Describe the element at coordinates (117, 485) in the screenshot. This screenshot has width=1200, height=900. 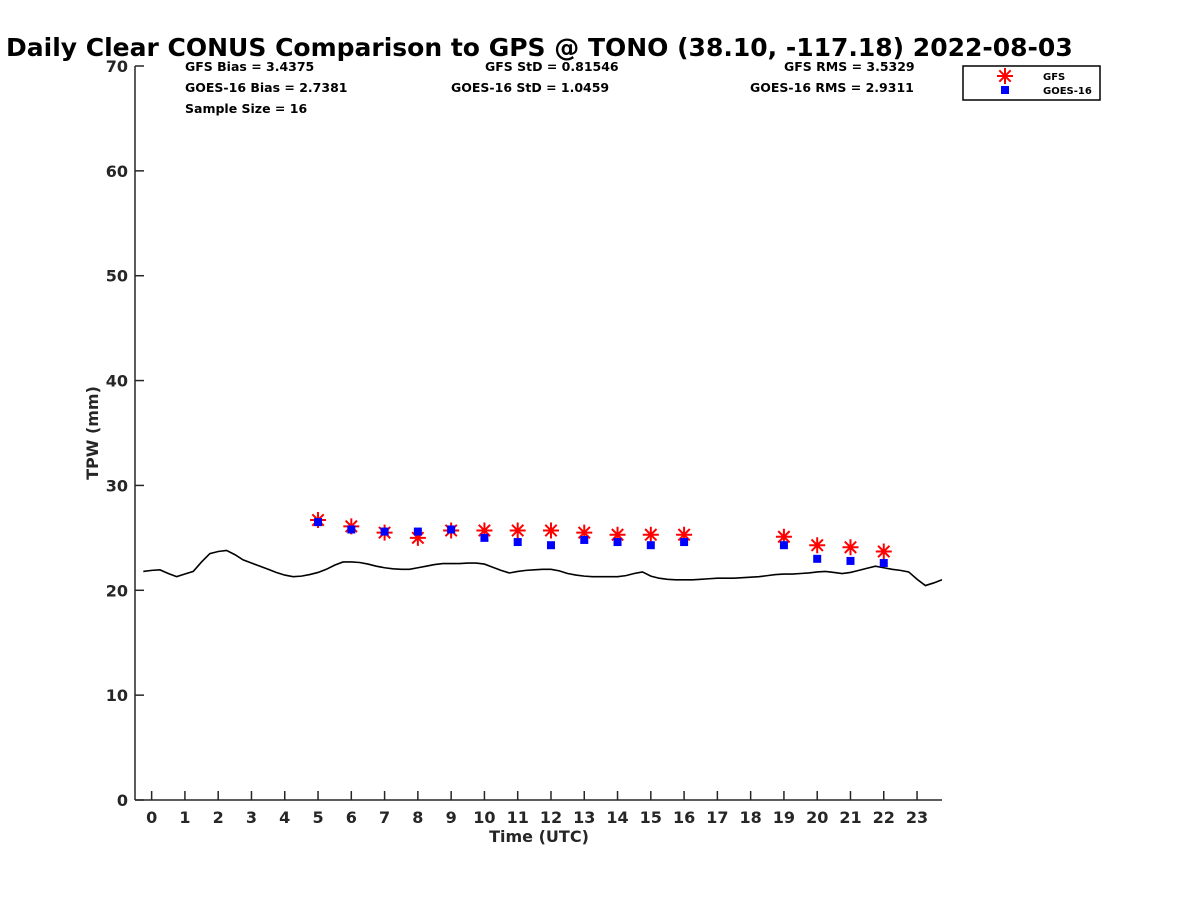
I see `y-tick-label: 30` at that location.